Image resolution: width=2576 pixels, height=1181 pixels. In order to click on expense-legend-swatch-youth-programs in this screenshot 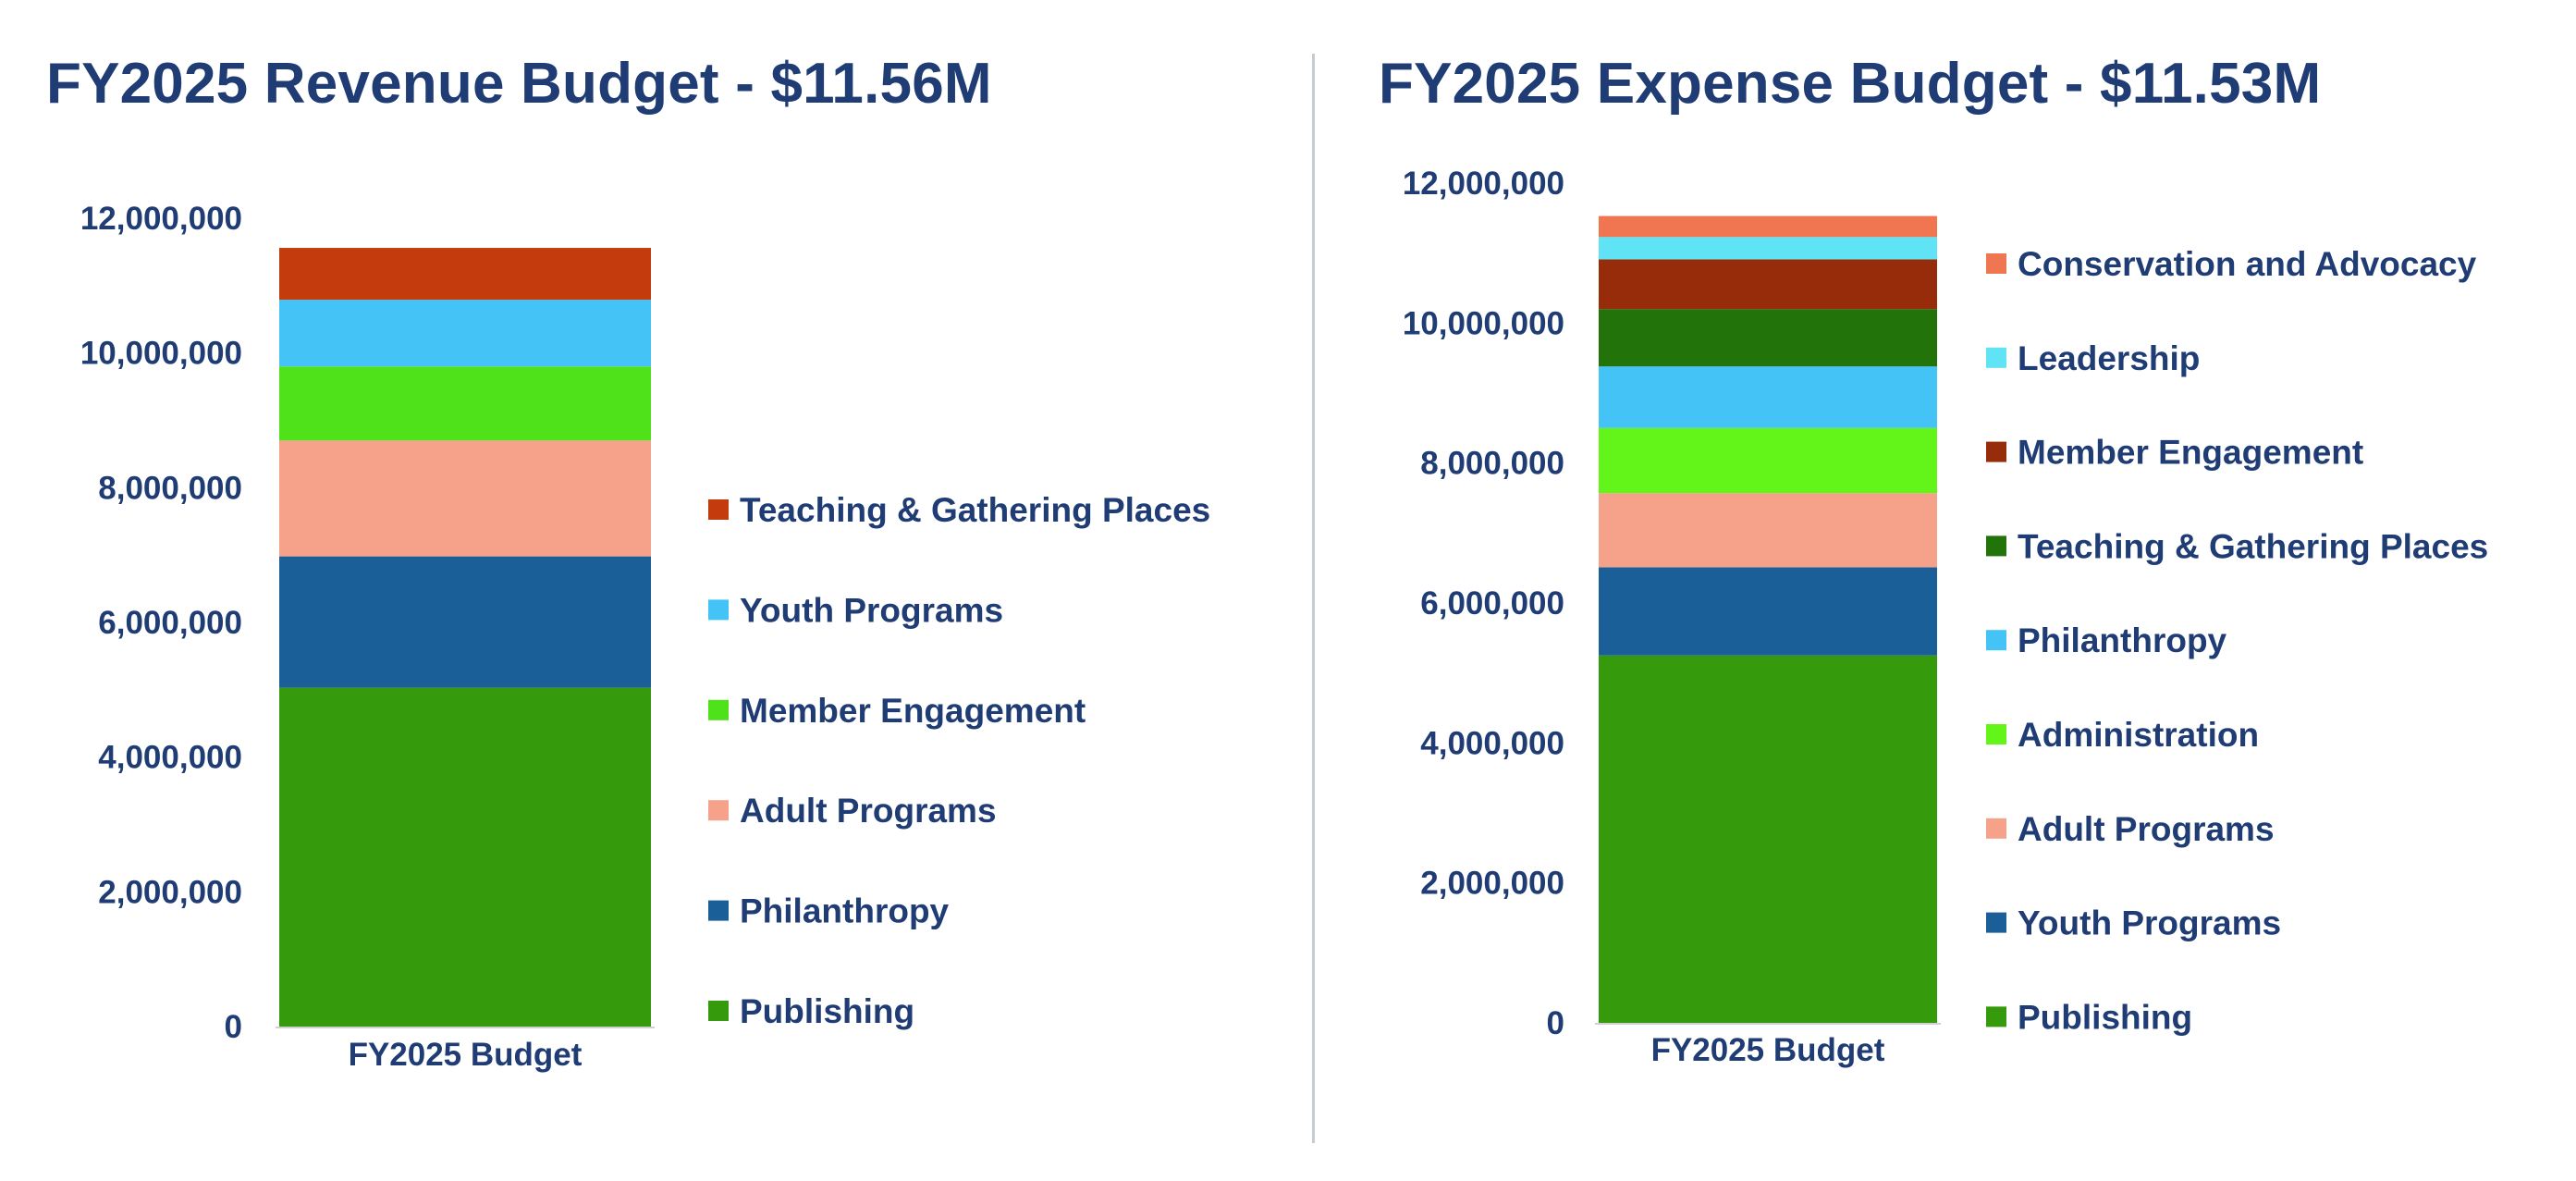, I will do `click(1996, 922)`.